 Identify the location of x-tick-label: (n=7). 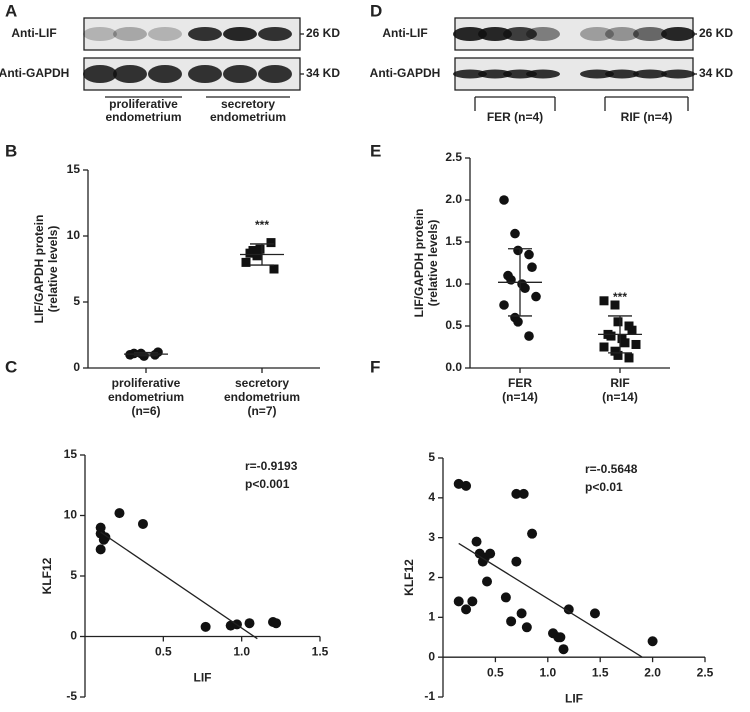
(261, 411).